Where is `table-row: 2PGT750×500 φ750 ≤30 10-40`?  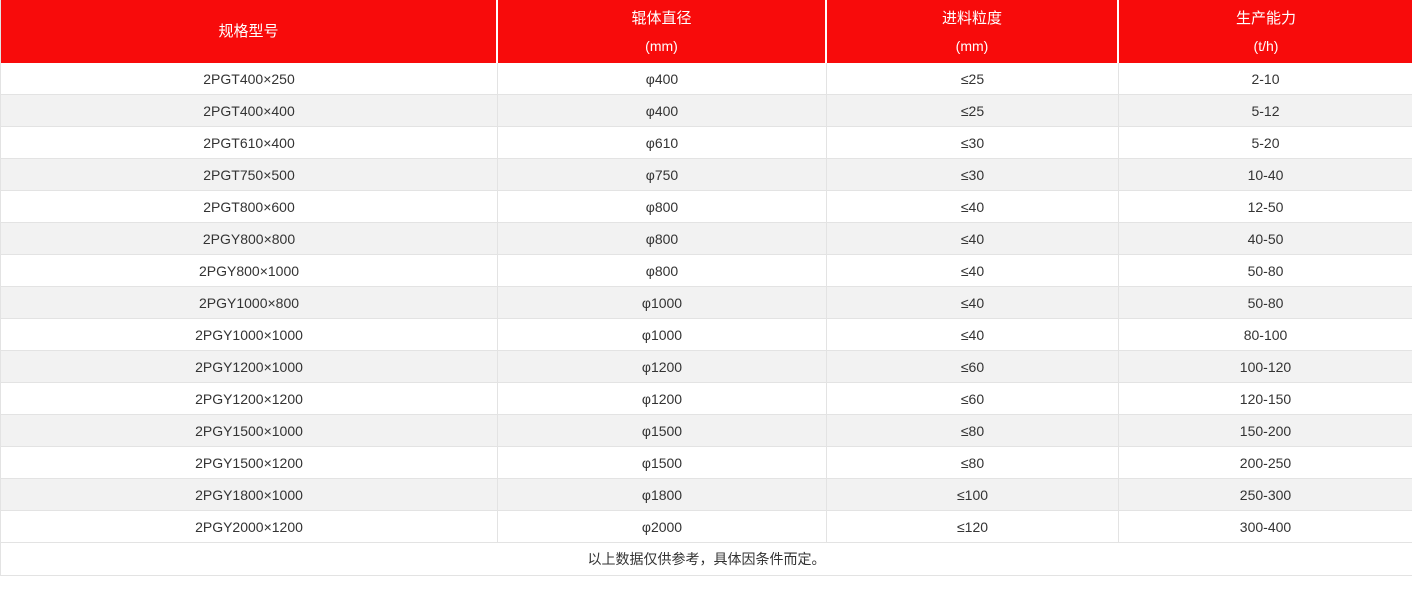 table-row: 2PGT750×500 φ750 ≤30 10-40 is located at coordinates (706, 175).